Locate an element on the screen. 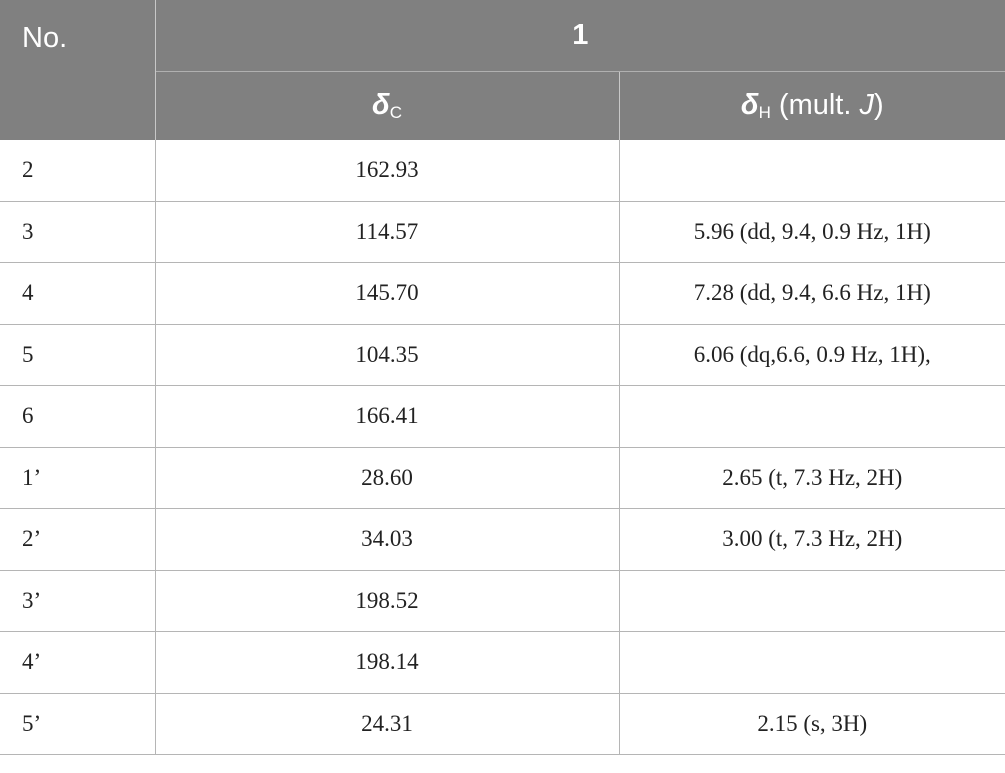 This screenshot has height=773, width=1005. cell-delta-h: 2.15 (s, 3H) is located at coordinates (812, 724).